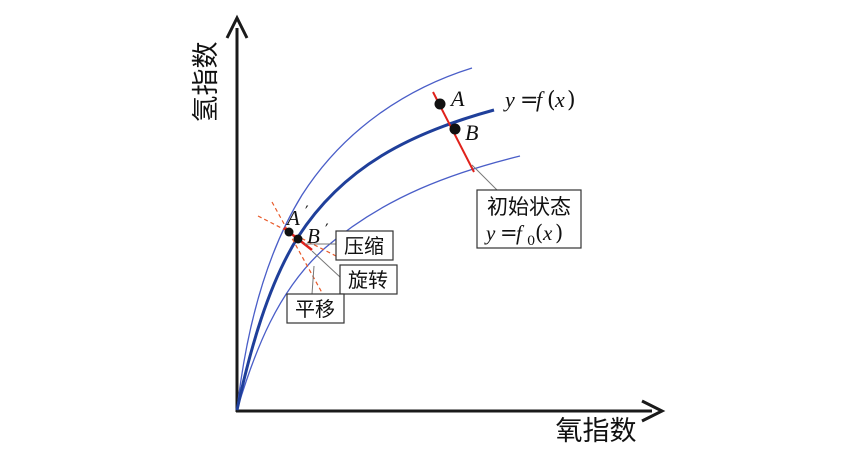 Image resolution: width=850 pixels, height=452 pixels. Describe the element at coordinates (653, 411) in the screenshot. I see `x-axis-arrowhead` at that location.